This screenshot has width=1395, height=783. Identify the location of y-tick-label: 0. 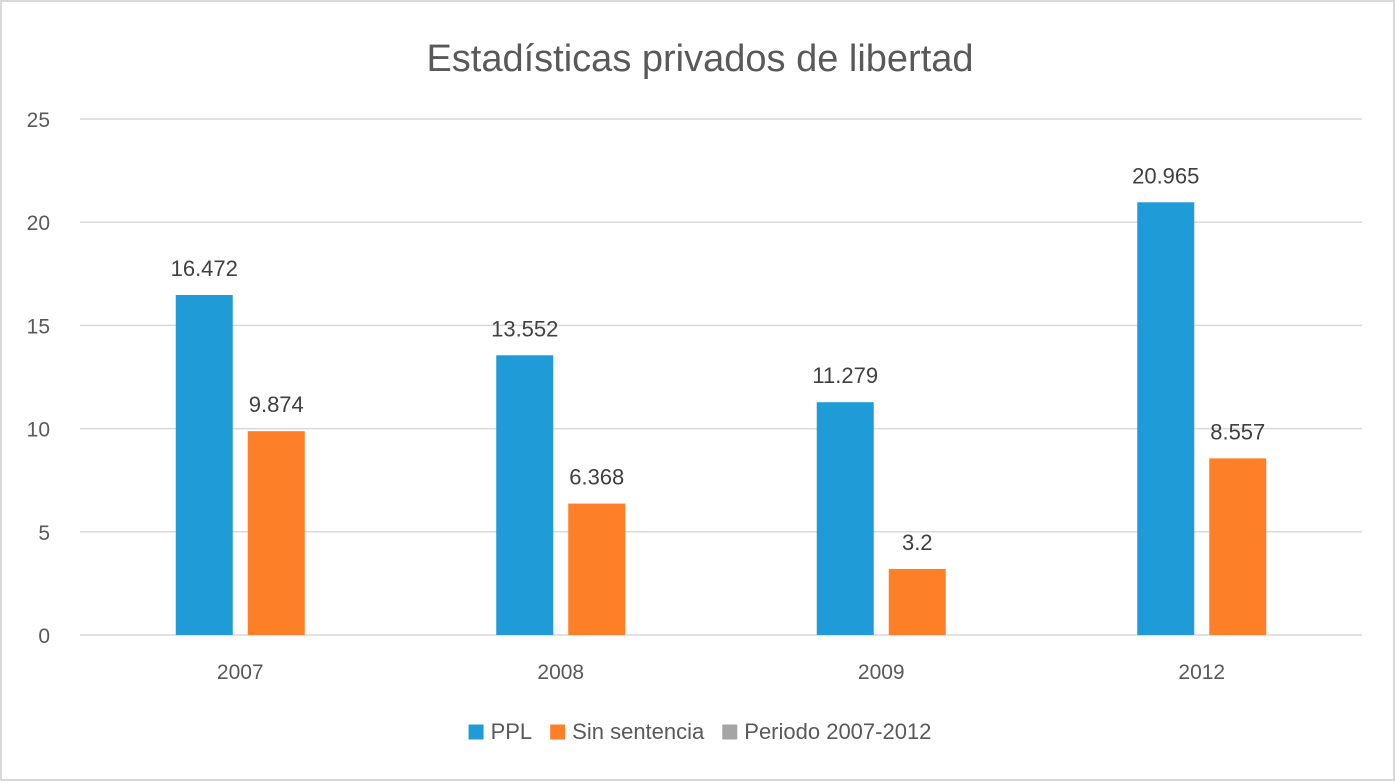
(44, 636).